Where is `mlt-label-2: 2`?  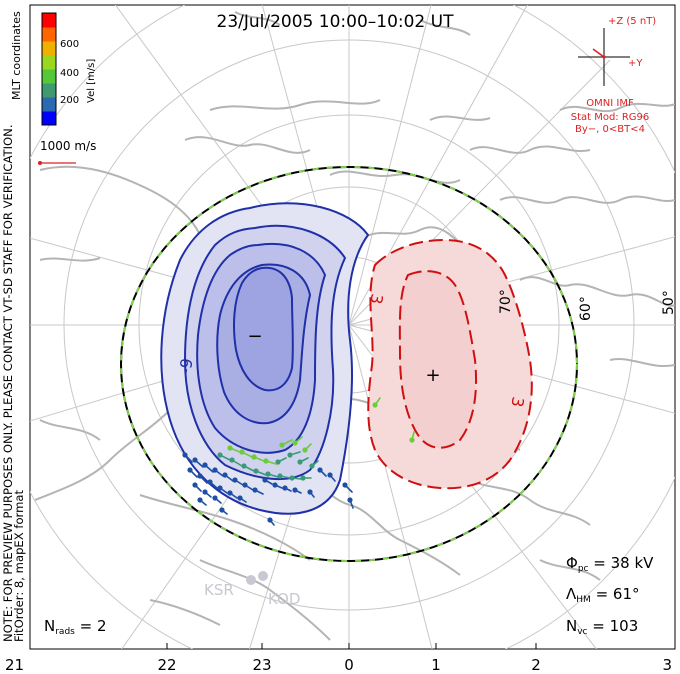 mlt-label-2: 2 is located at coordinates (536, 665).